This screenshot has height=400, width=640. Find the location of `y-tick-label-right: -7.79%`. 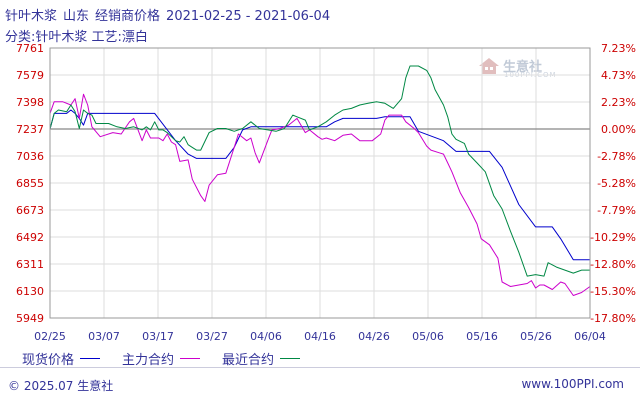

y-tick-label-right: -7.79% is located at coordinates (616, 210).